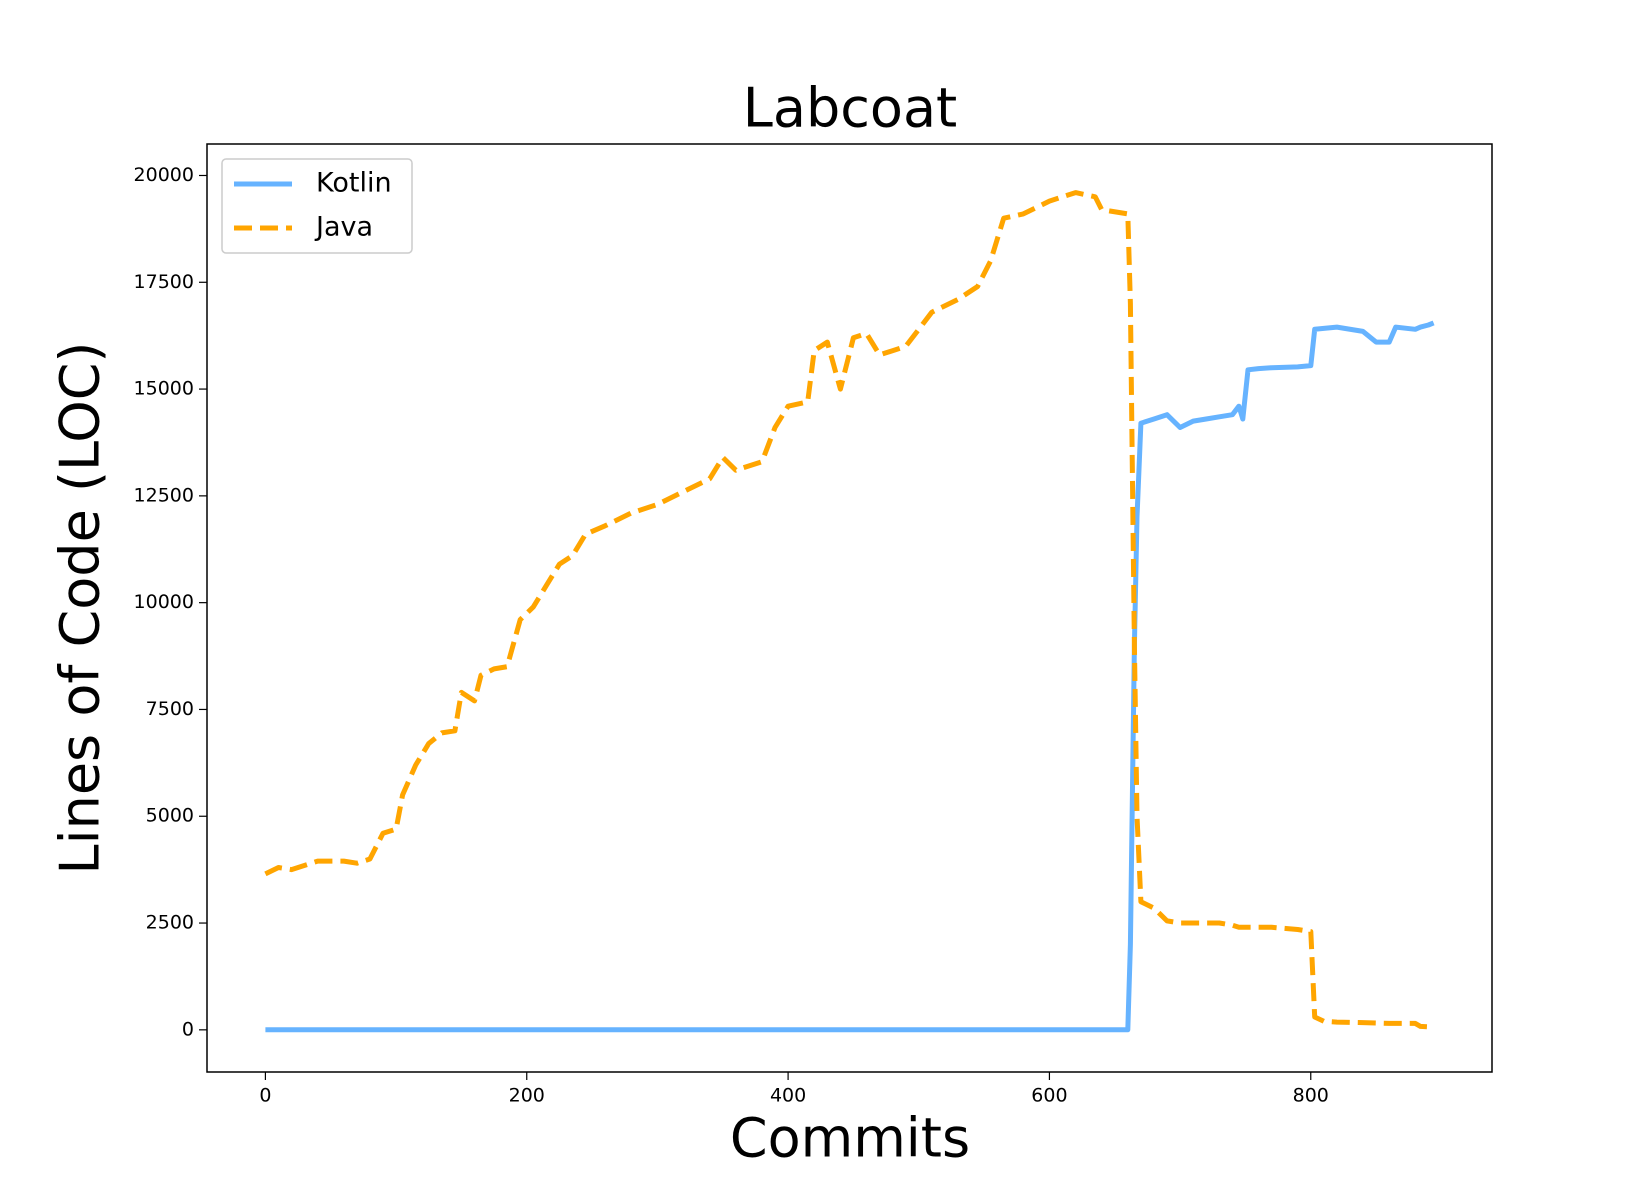  What do you see at coordinates (164, 175) in the screenshot?
I see `y-tick-label: 20000` at bounding box center [164, 175].